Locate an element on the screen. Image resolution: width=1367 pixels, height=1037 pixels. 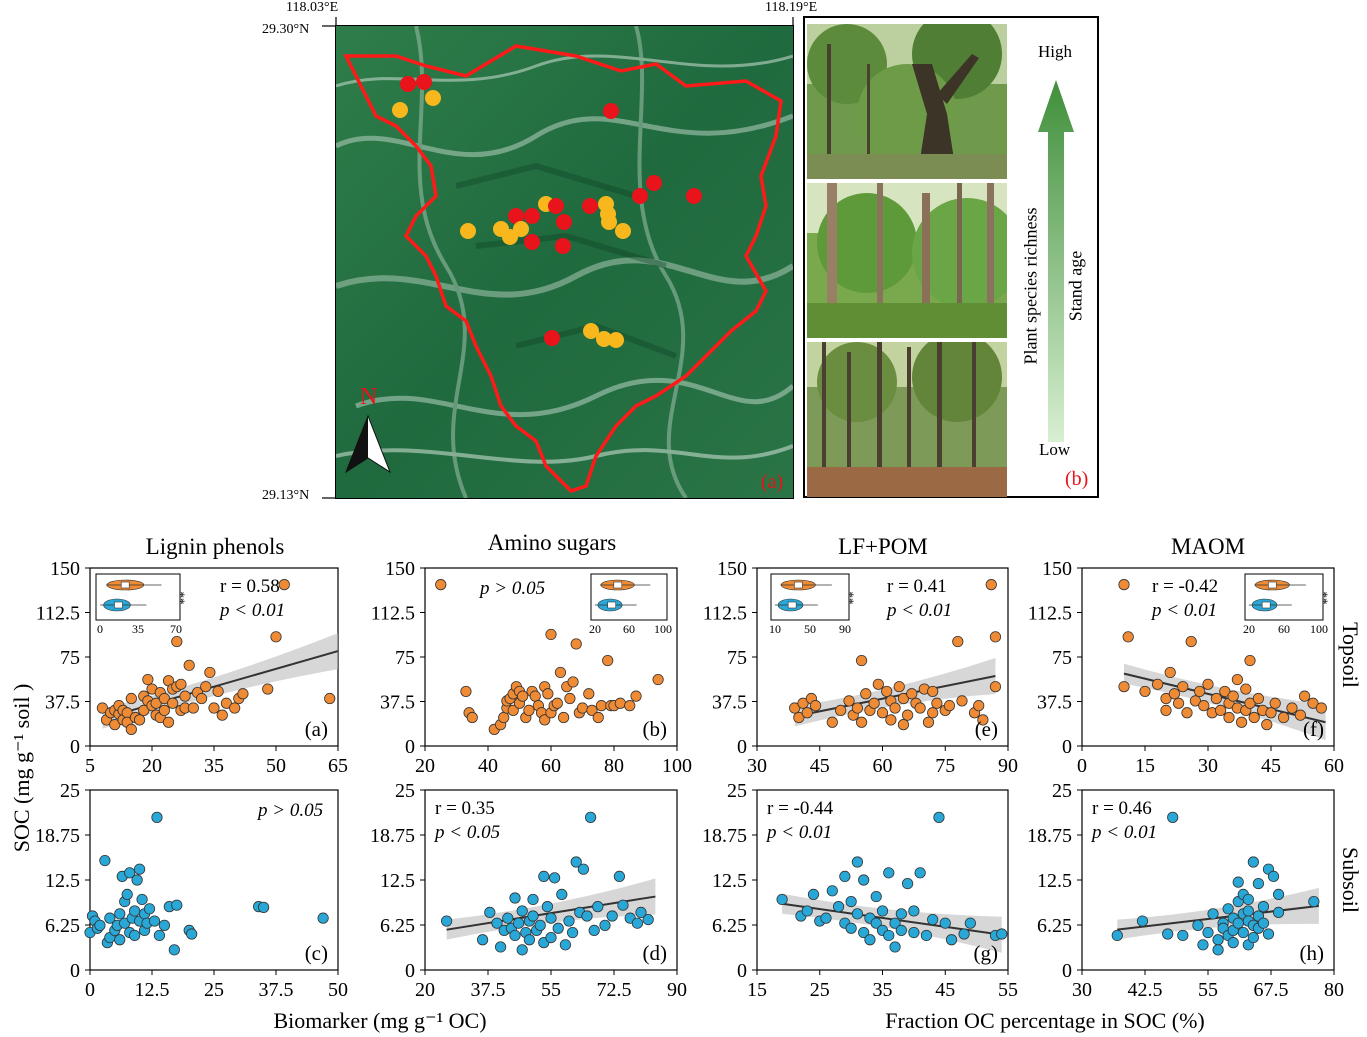
violin-inset: ** 0 35 70 is located at coordinates (141, 604).